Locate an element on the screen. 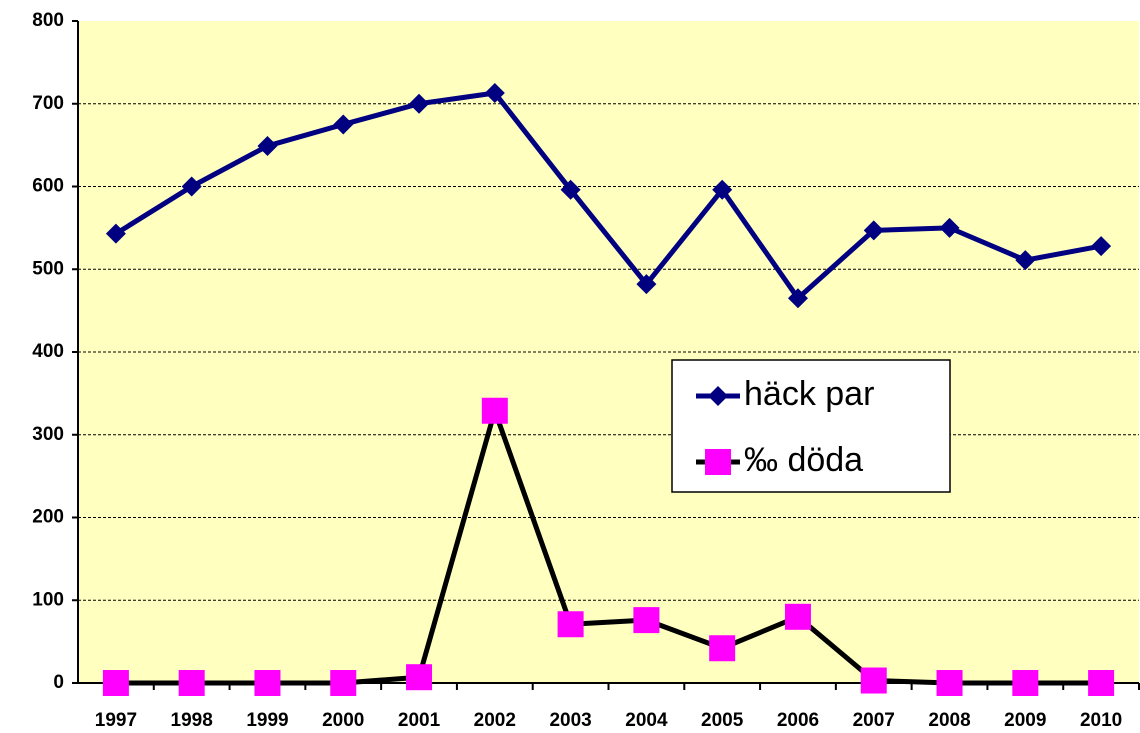 The height and width of the screenshot is (733, 1140). legend-label: häck par is located at coordinates (809, 394).